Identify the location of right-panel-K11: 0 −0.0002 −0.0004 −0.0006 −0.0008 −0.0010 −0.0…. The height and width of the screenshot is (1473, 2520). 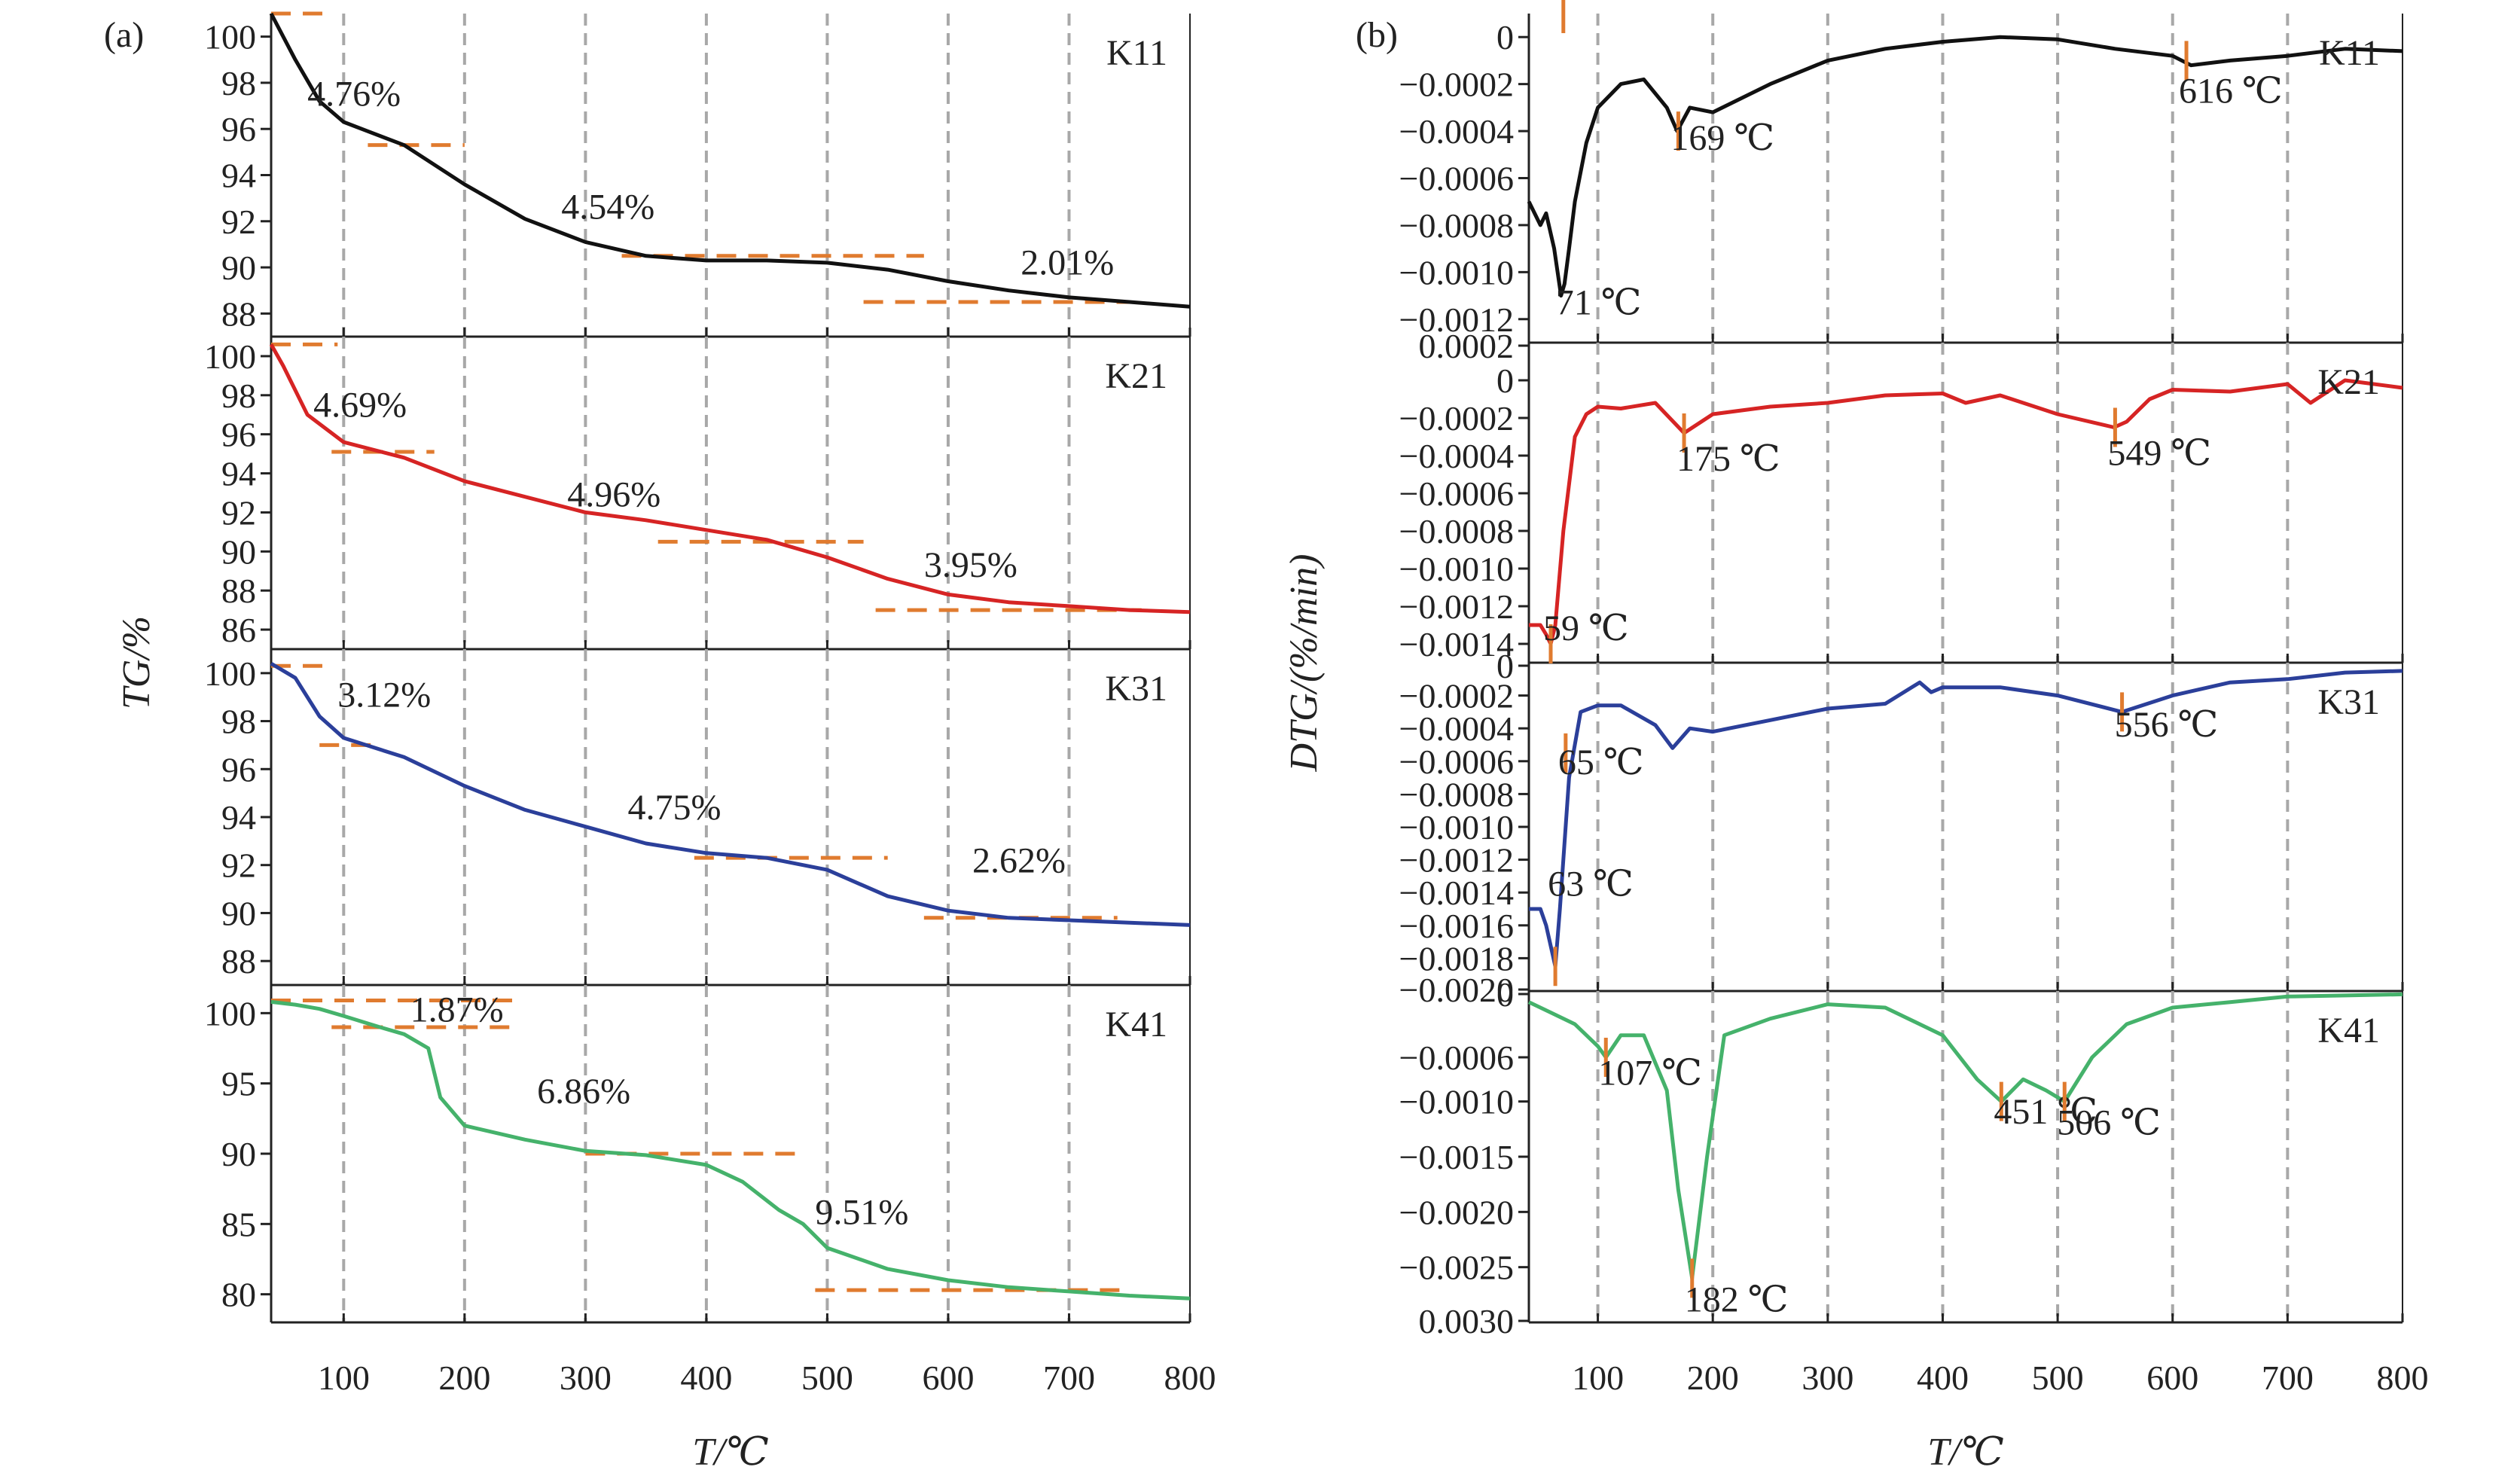
(1901, 172).